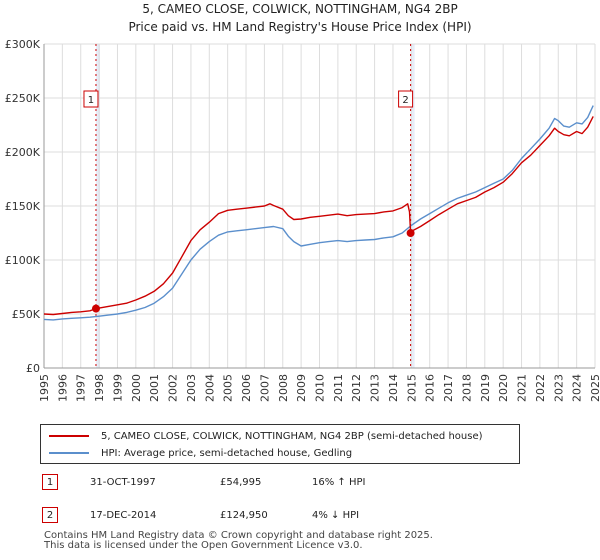  Describe the element at coordinates (522, 388) in the screenshot. I see `x-tick-label: 2021` at that location.